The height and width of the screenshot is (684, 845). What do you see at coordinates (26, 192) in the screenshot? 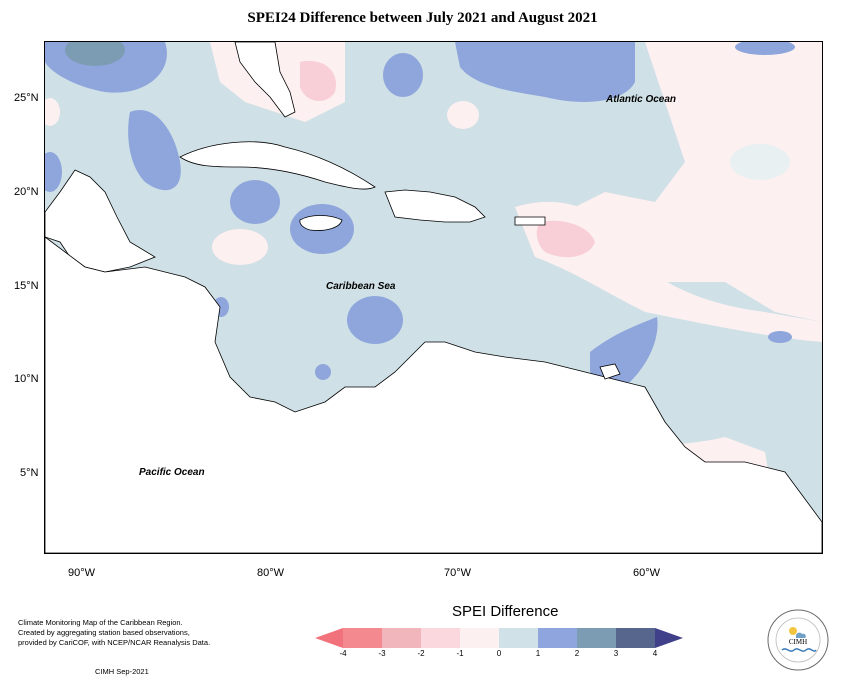
I see `lat-tick-20: 20°N` at bounding box center [26, 192].